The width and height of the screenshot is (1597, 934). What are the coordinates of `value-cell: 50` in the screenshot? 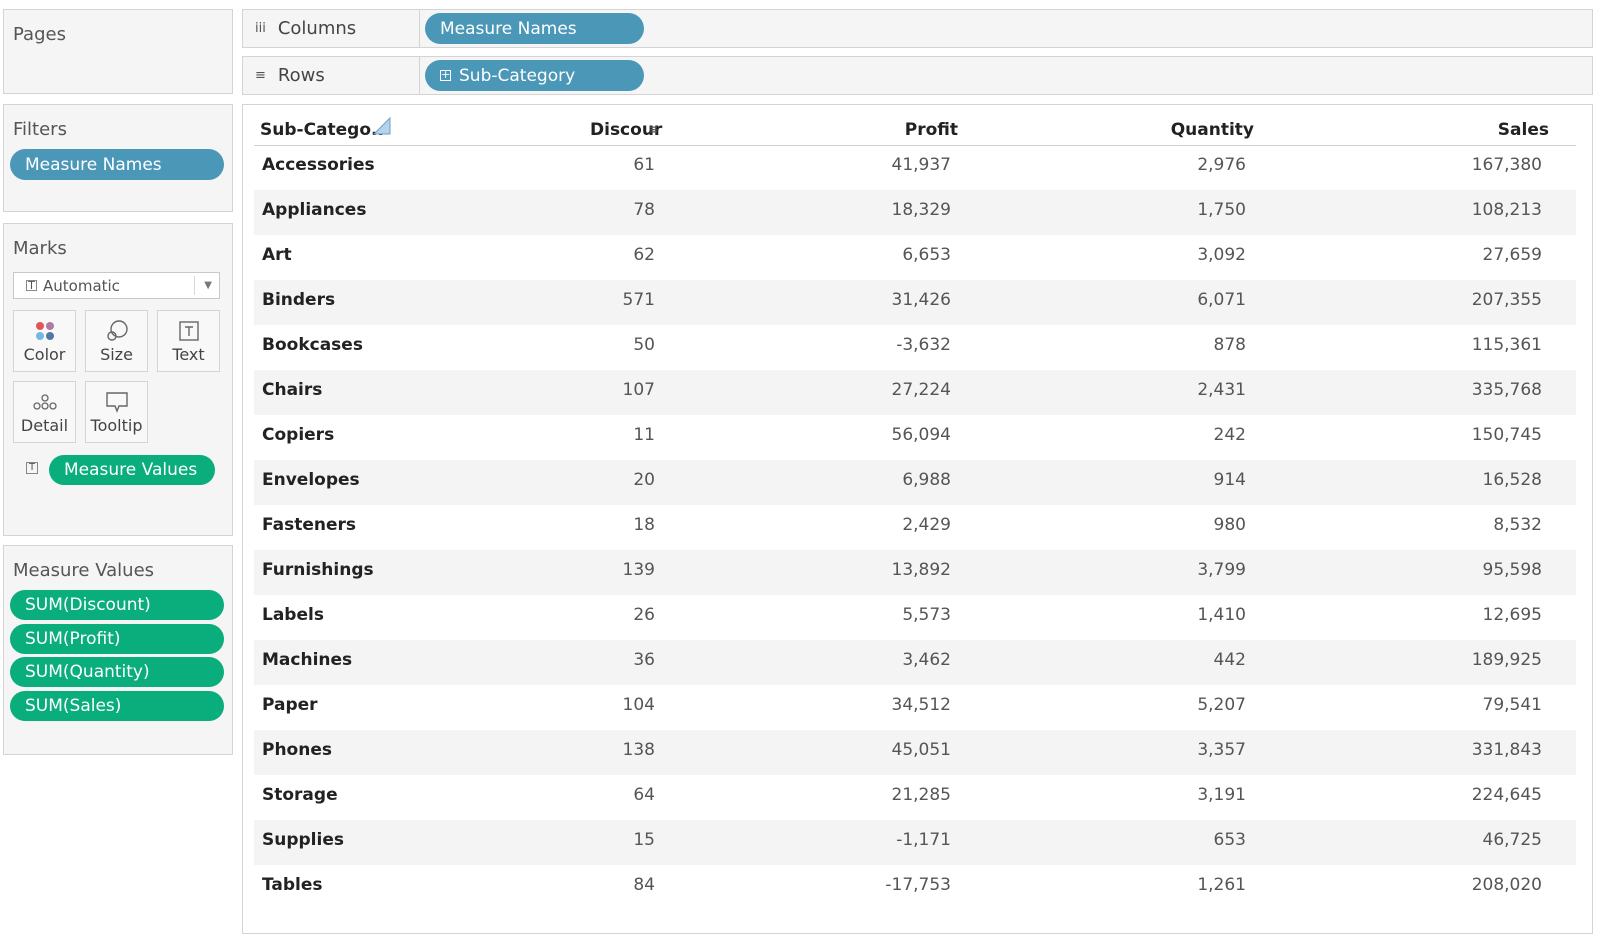 It's located at (644, 345).